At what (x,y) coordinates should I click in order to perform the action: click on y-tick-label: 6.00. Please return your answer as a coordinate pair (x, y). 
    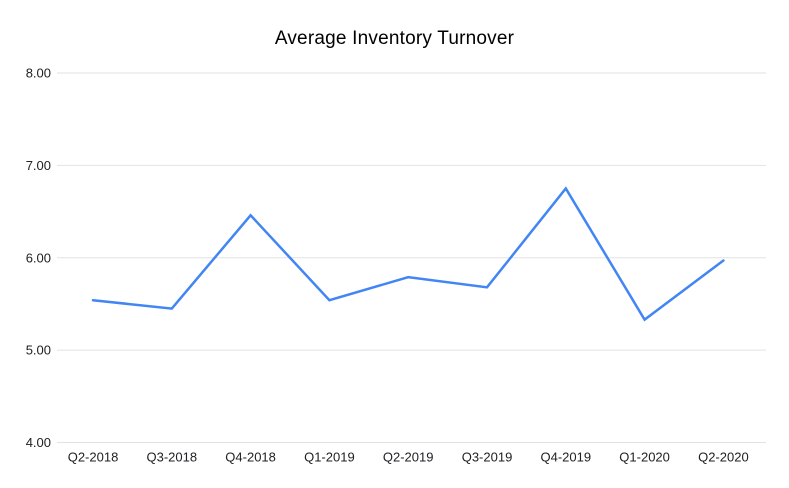
    Looking at the image, I should click on (38, 257).